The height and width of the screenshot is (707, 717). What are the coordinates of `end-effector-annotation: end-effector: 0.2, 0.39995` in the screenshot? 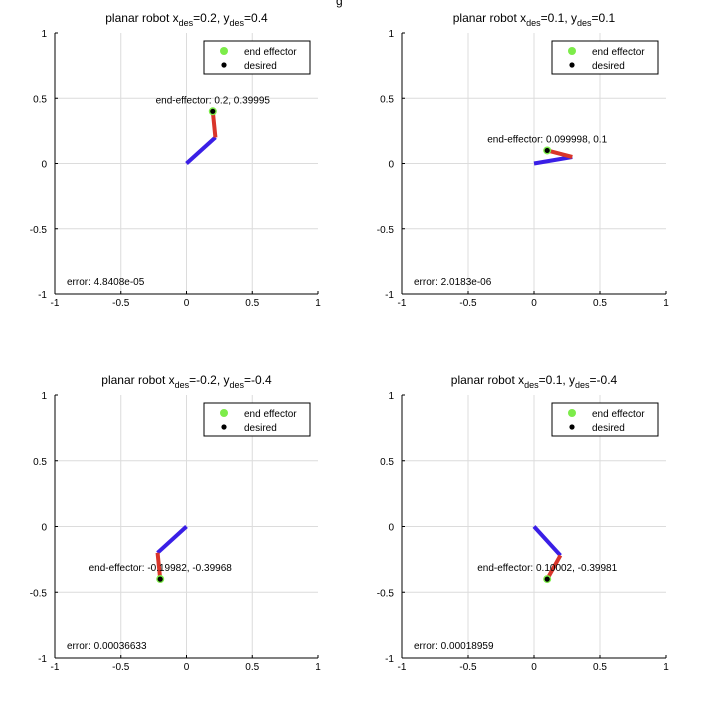 It's located at (213, 100).